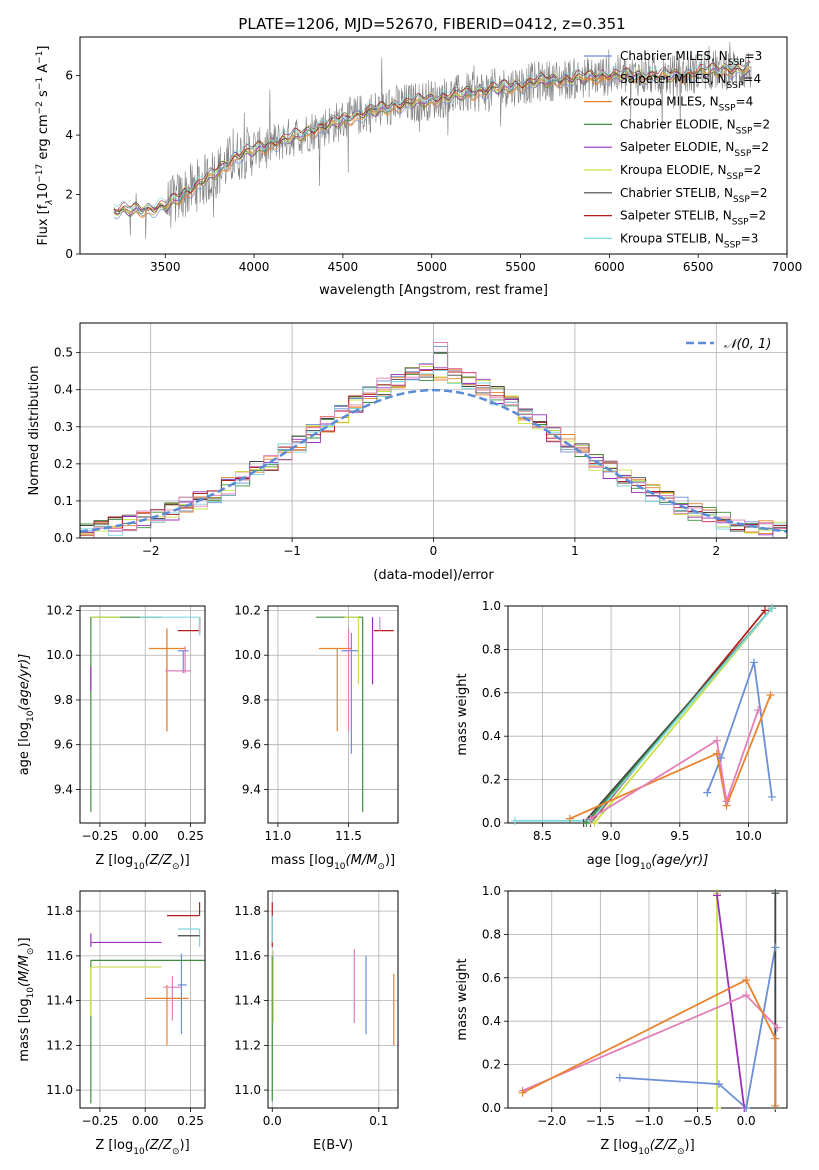 Image resolution: width=819 pixels, height=1170 pixels. What do you see at coordinates (433, 575) in the screenshot?
I see `x-axis-label: (data-model)/error` at bounding box center [433, 575].